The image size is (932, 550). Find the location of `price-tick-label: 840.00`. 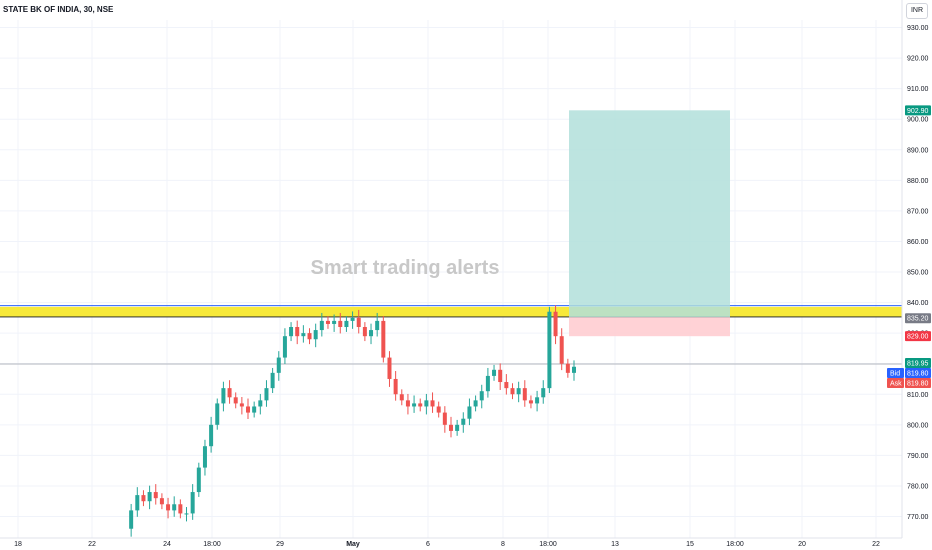

price-tick-label: 840.00 is located at coordinates (918, 303).